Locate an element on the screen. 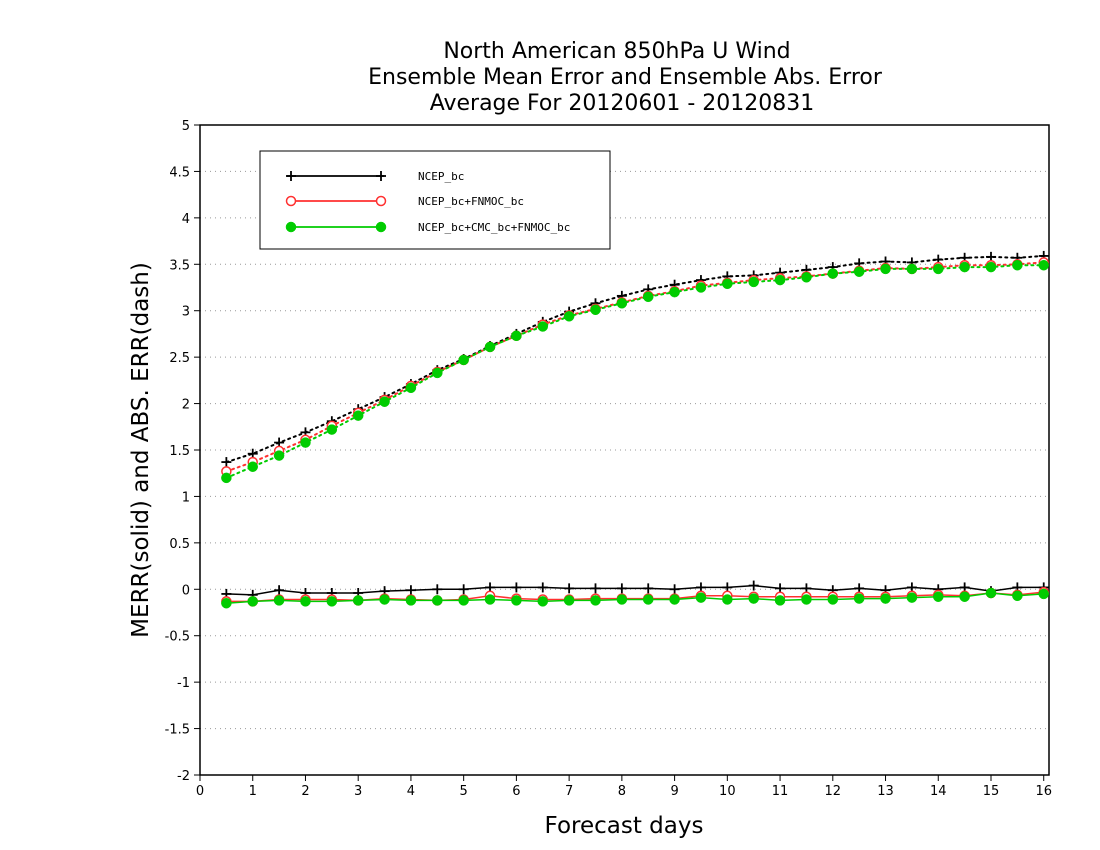  y-tick-label: 4.5 is located at coordinates (179, 172).